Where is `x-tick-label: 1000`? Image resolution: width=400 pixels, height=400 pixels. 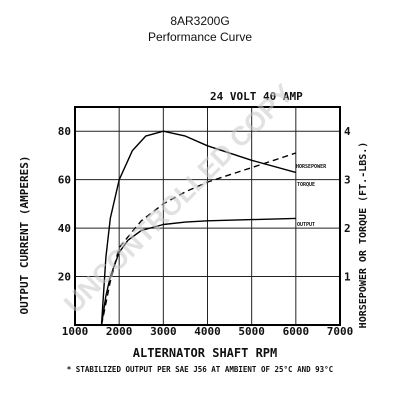
x-tick-label: 1000 is located at coordinates (75, 331).